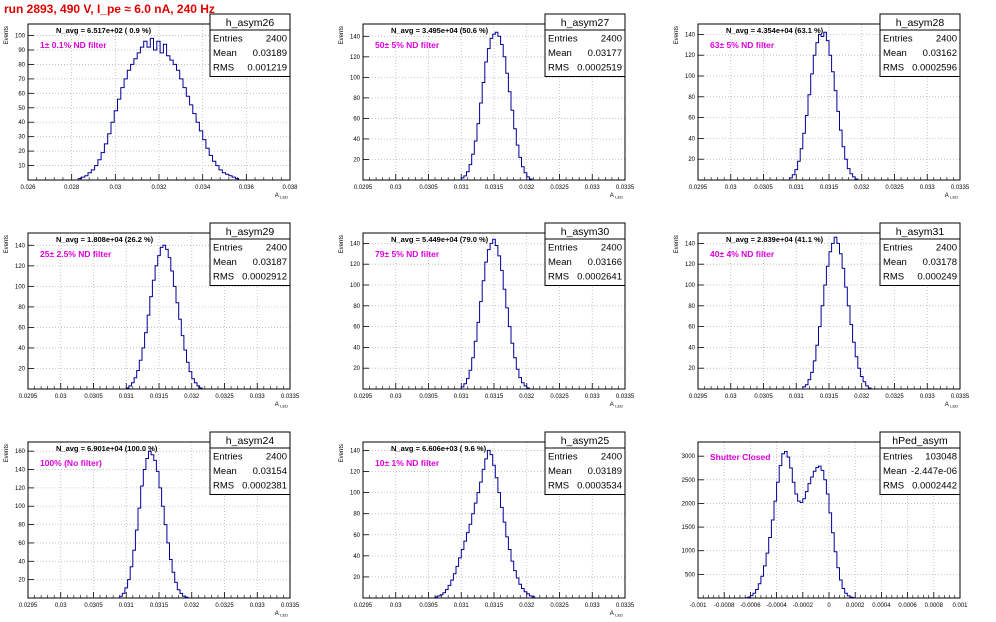  Describe the element at coordinates (21, 80) in the screenshot. I see `y-tick-label: 70` at that location.